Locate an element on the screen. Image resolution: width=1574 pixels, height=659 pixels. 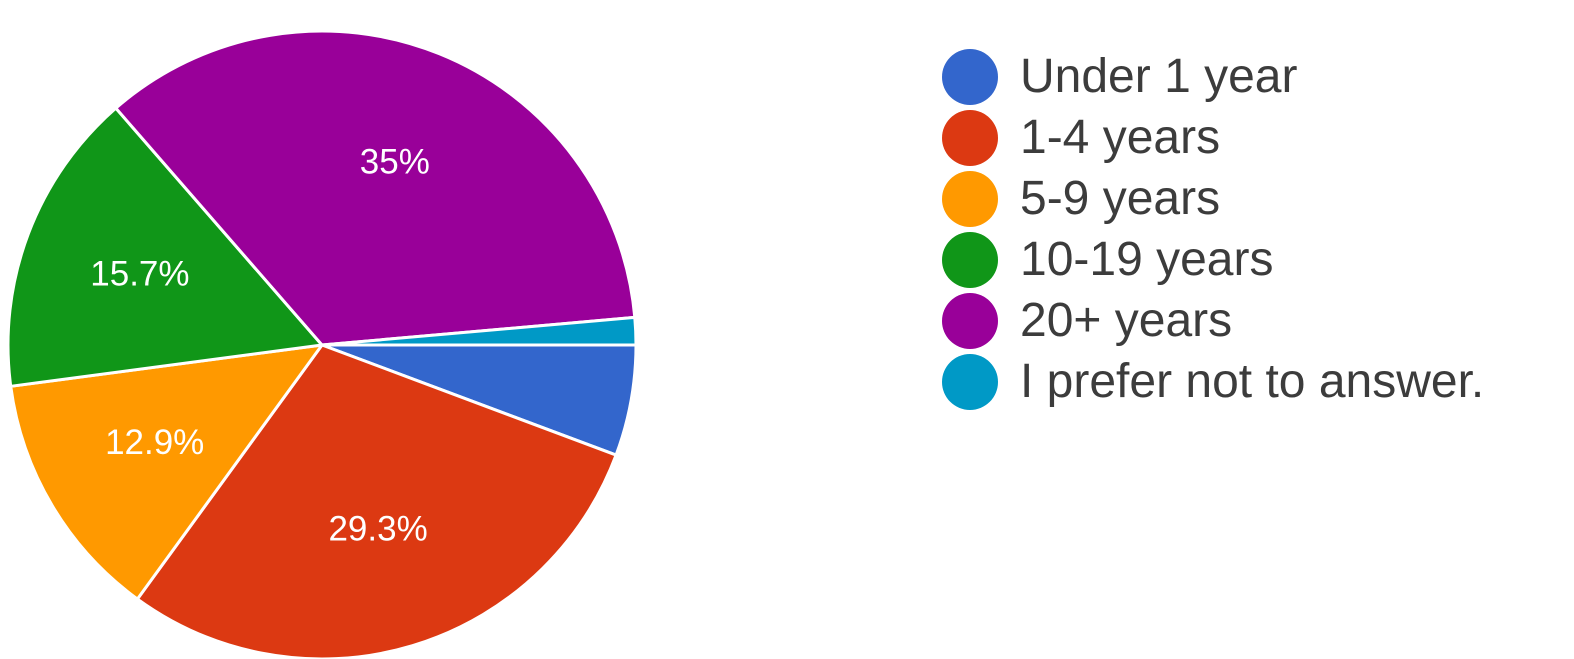
legend-label: 20+ years is located at coordinates (1126, 320).